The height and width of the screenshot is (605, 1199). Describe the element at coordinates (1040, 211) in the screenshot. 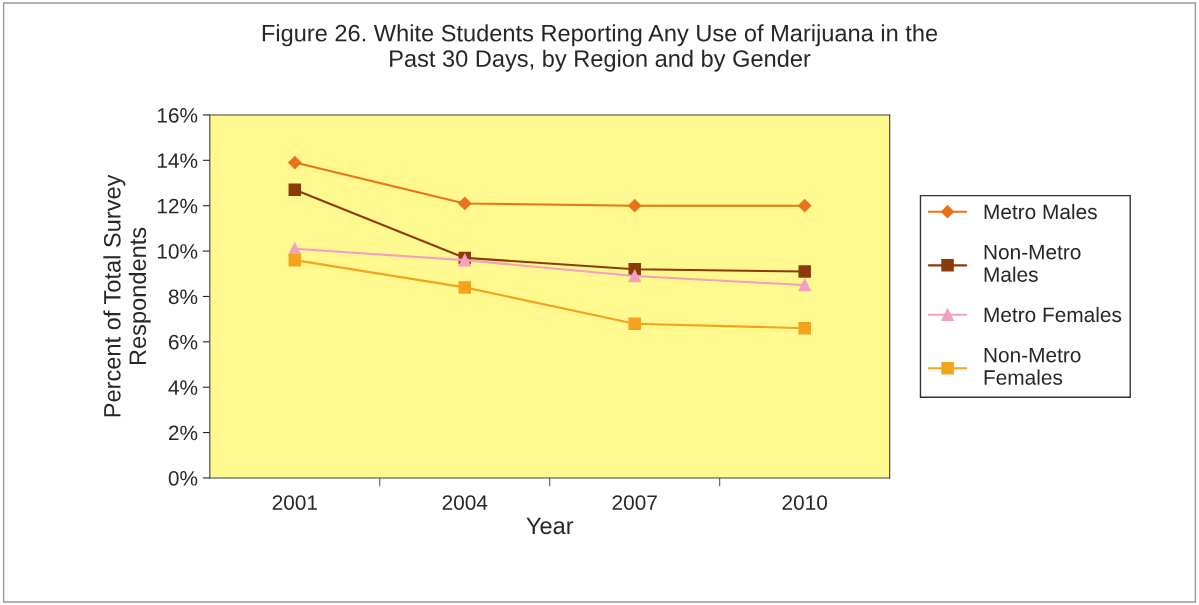

I see `legend-label: Metro Males` at that location.